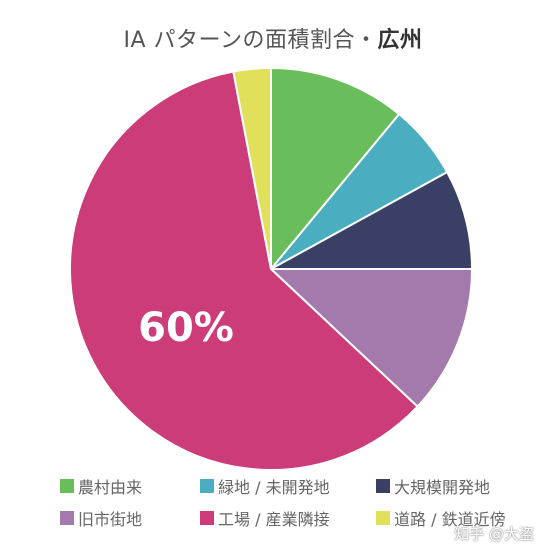 The width and height of the screenshot is (546, 554). What do you see at coordinates (442, 487) in the screenshot?
I see `legend-label: 大規模開発地` at bounding box center [442, 487].